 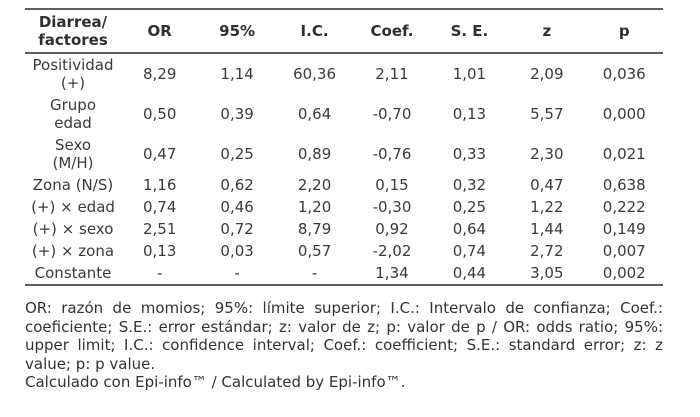 I want to click on data-cell: 0,50, so click(x=160, y=114).